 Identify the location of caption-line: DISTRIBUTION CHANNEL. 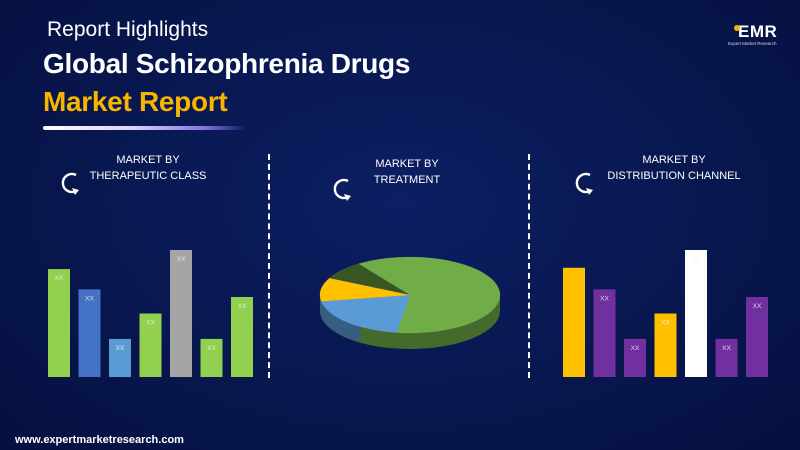
(674, 176).